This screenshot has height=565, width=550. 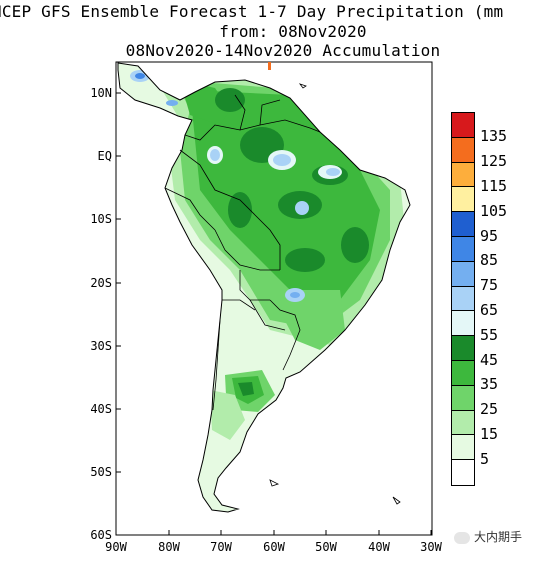 I want to click on legend-label: 125, so click(x=494, y=161).